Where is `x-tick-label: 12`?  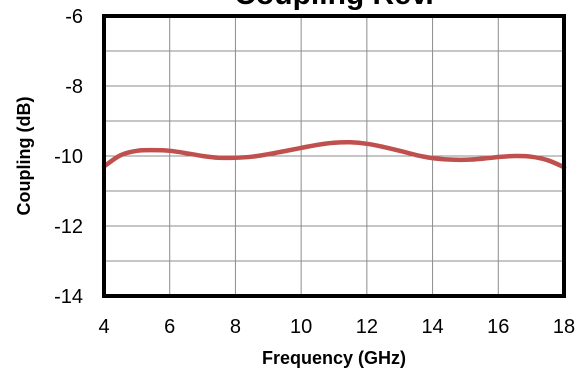
x-tick-label: 12 is located at coordinates (367, 327).